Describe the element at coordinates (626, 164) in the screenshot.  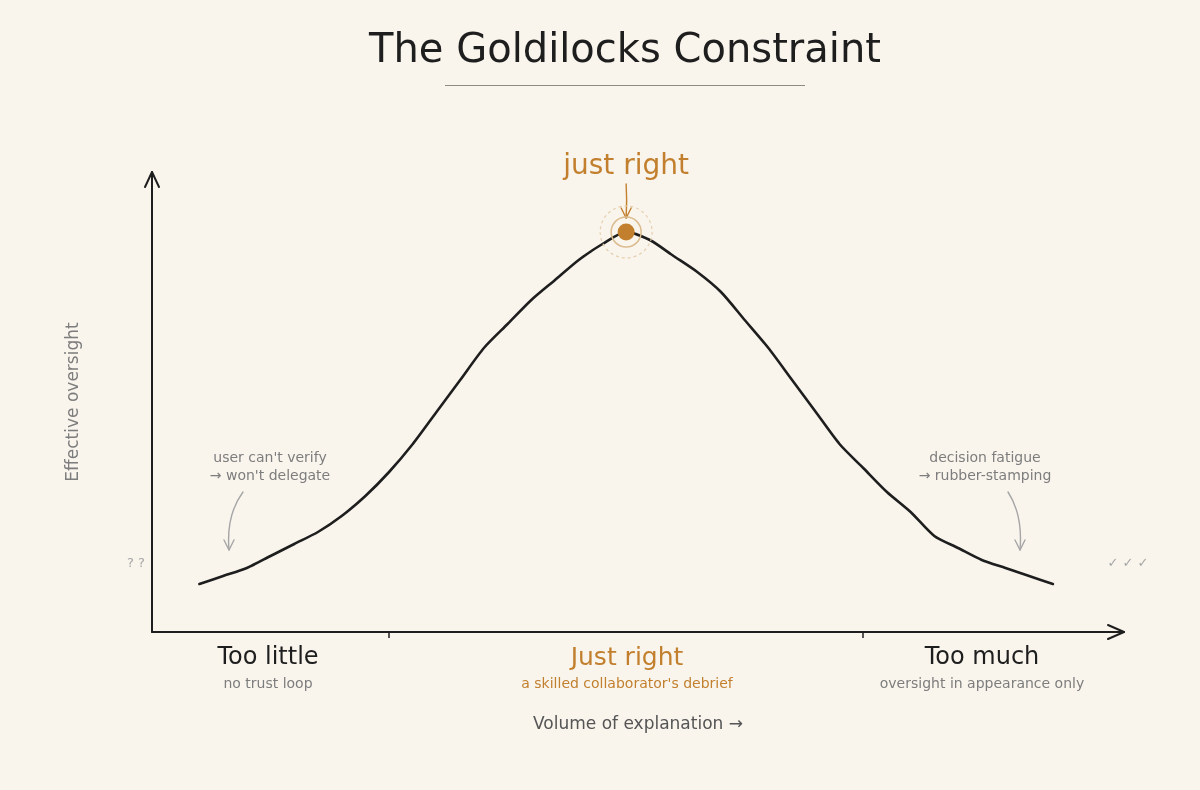
I see `annotation: just right` at that location.